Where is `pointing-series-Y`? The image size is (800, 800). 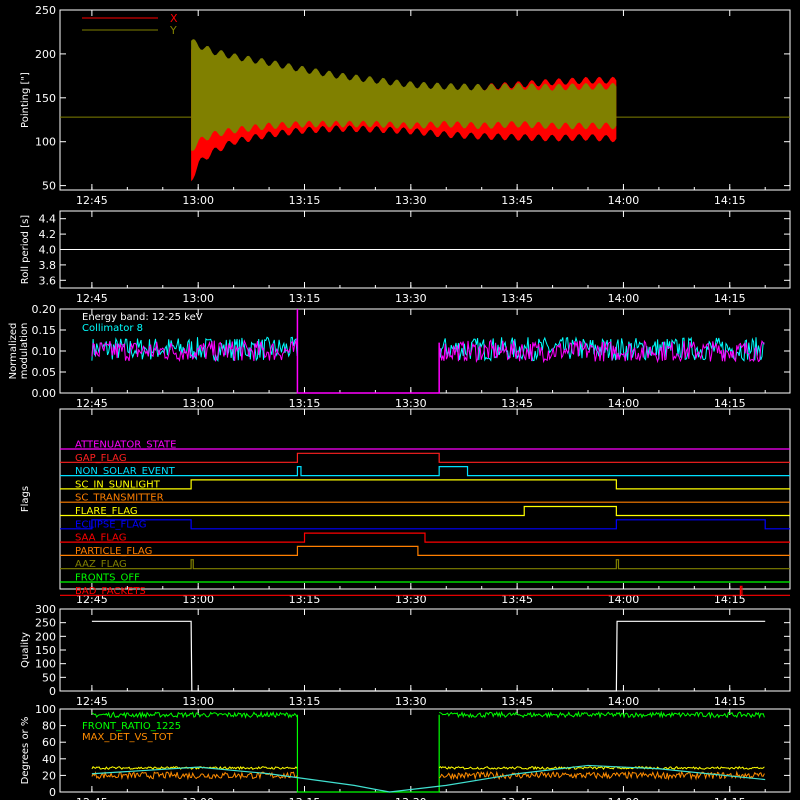 pointing-series-Y is located at coordinates (404, 95).